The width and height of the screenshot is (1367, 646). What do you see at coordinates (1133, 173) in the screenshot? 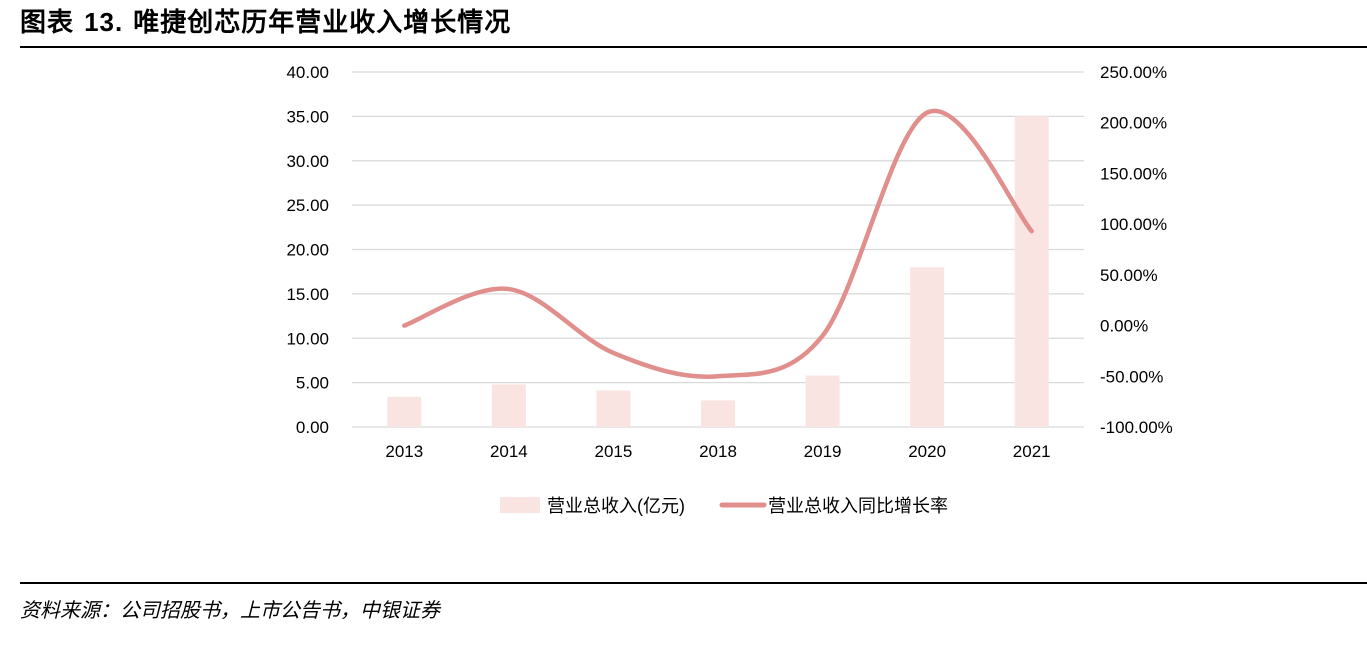
I see `right-tick-label: 150.00%` at bounding box center [1133, 173].